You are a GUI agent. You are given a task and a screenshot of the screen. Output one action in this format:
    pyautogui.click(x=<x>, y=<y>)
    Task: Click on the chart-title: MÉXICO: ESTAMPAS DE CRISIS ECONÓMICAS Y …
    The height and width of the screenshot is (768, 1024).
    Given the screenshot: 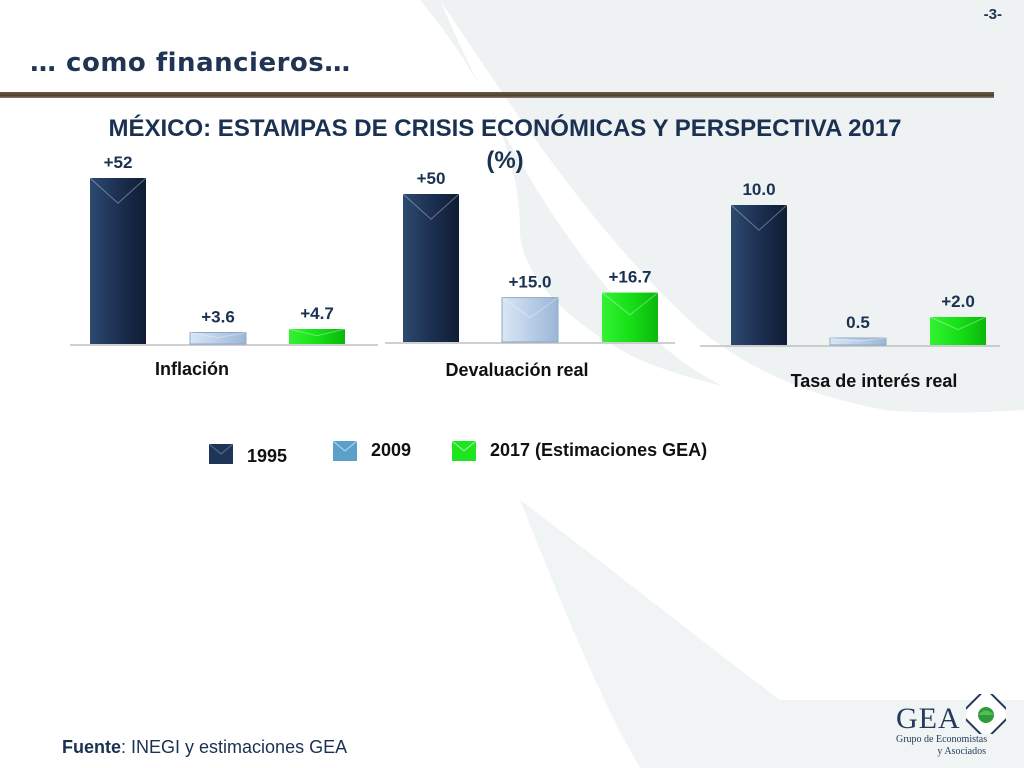 What is the action you would take?
    pyautogui.click(x=505, y=145)
    